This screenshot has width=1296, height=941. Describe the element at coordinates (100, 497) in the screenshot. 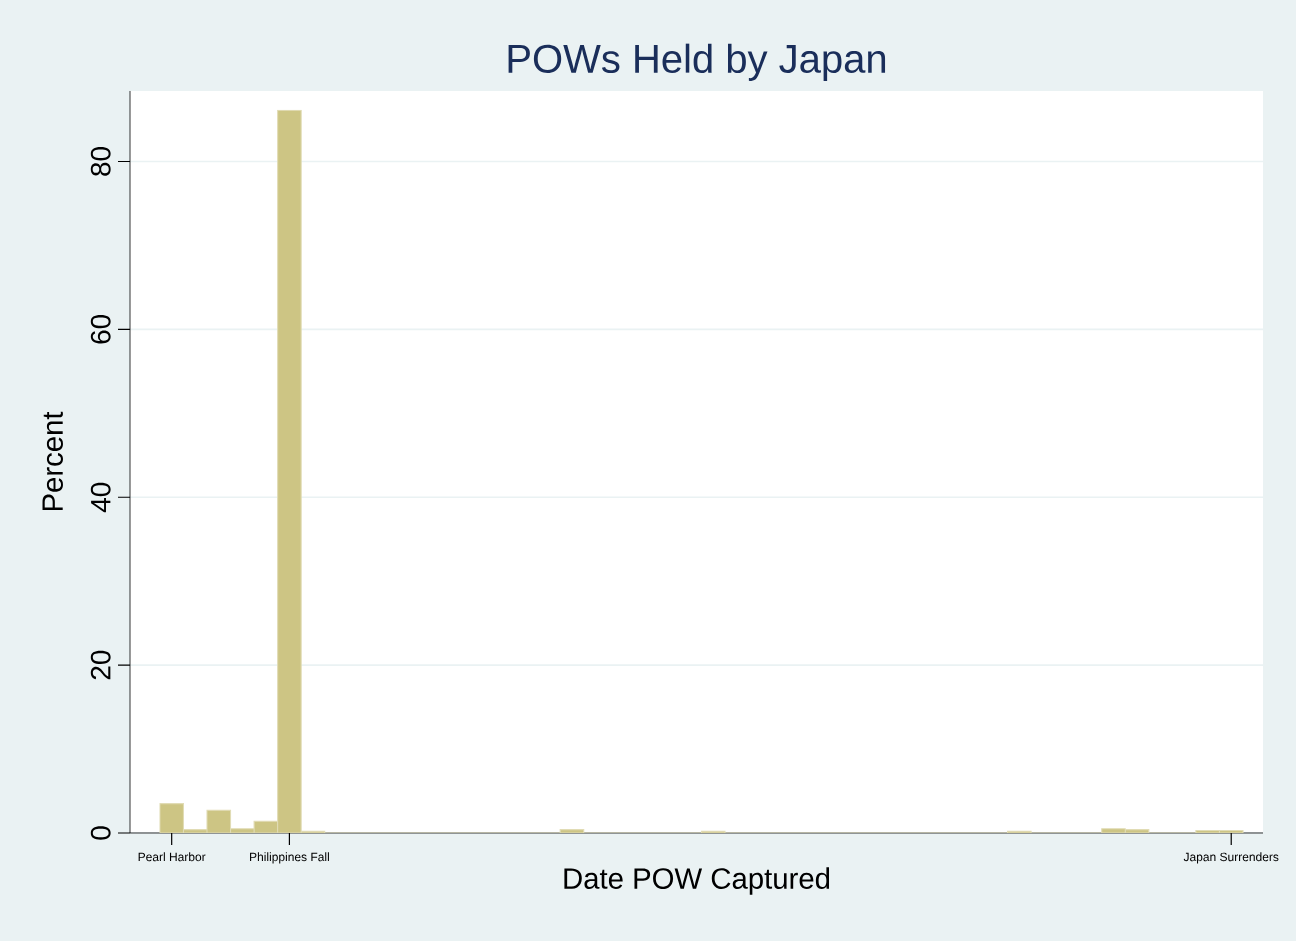

I see `y-tick-label: 40` at that location.